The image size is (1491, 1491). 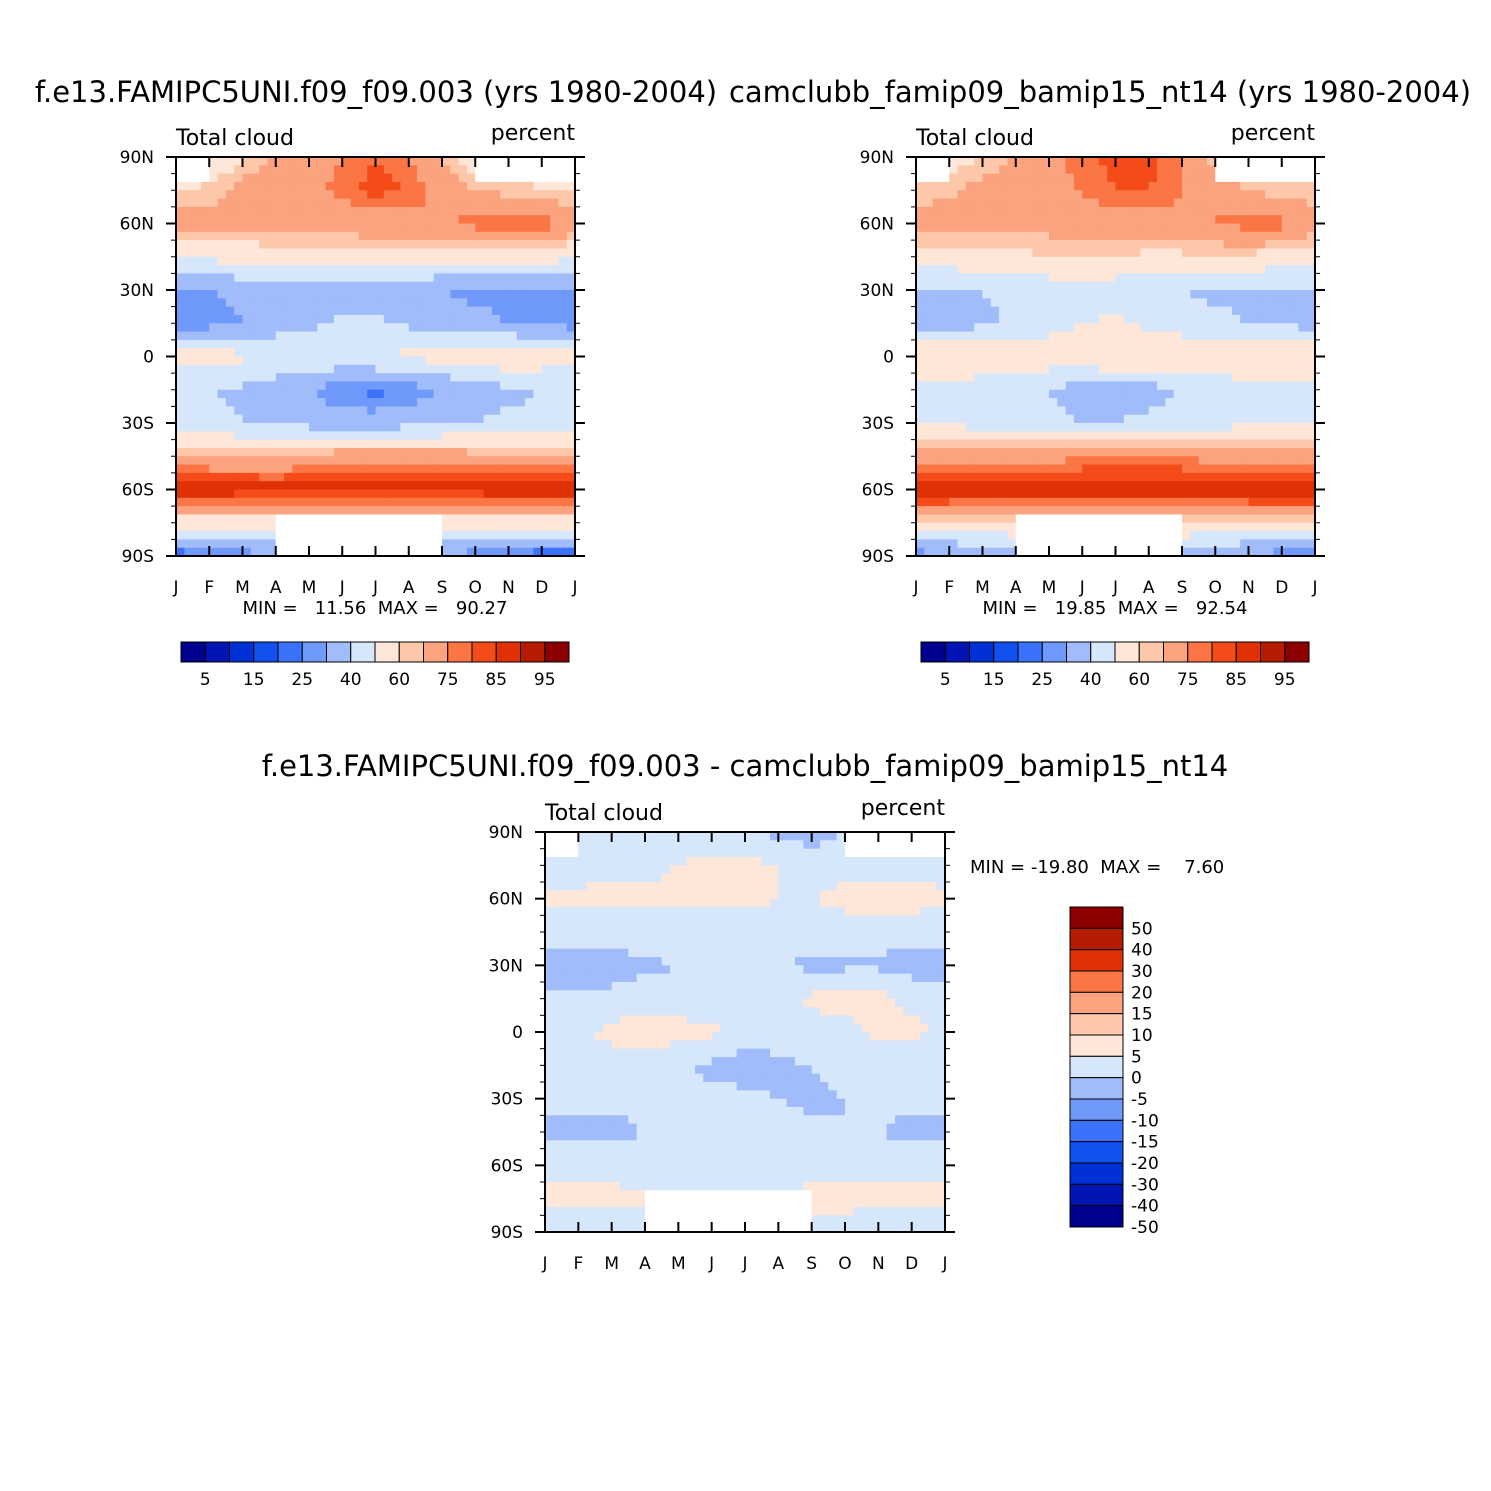 What do you see at coordinates (1273, 133) in the screenshot?
I see `panel-2-right-label: percent` at bounding box center [1273, 133].